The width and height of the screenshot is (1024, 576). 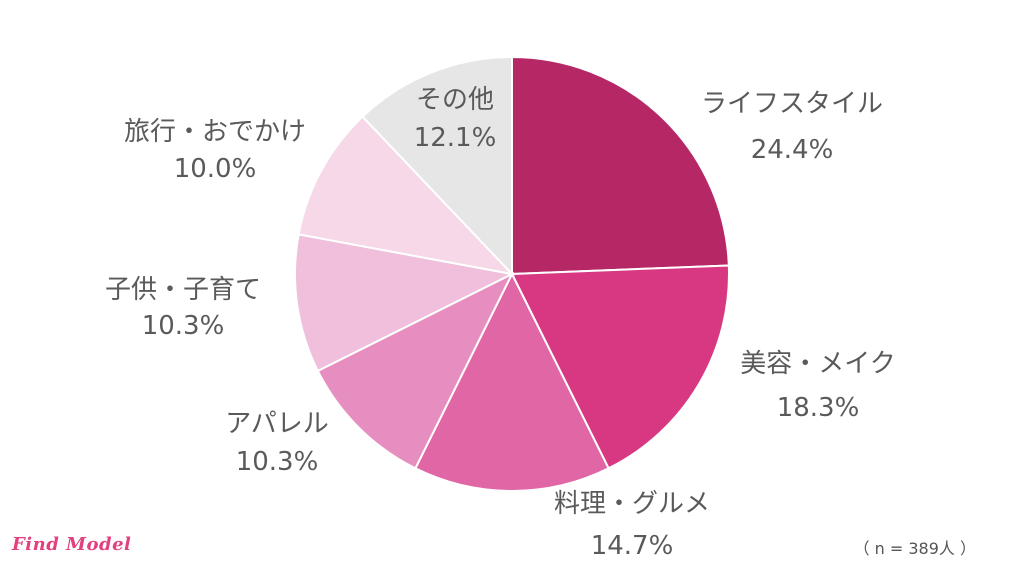 I want to click on sample-size-note: （ n = 389人 ）, so click(x=914, y=548).